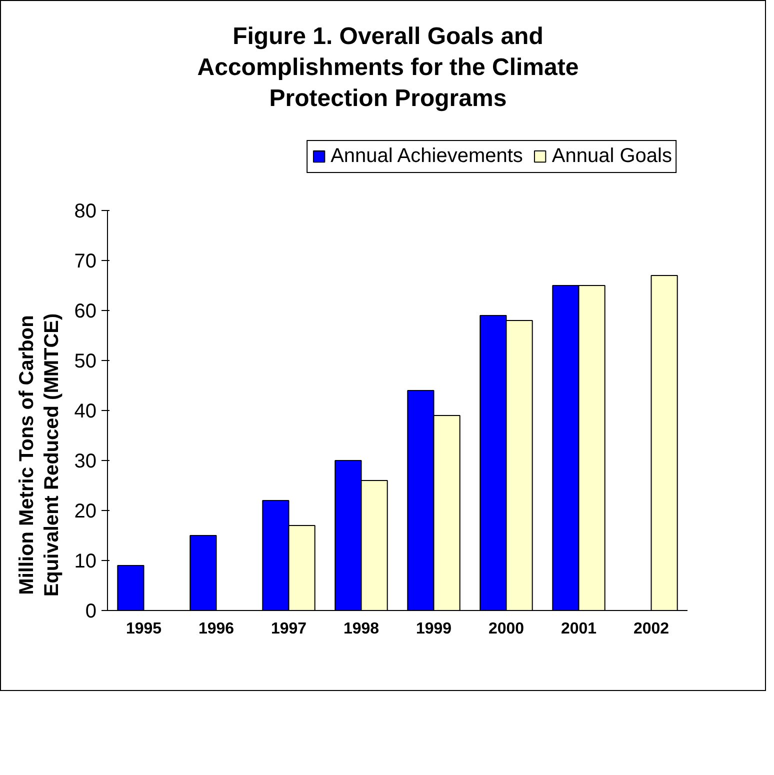 Image resolution: width=774 pixels, height=775 pixels. Describe the element at coordinates (85, 211) in the screenshot. I see `y-tick-label: 80` at that location.